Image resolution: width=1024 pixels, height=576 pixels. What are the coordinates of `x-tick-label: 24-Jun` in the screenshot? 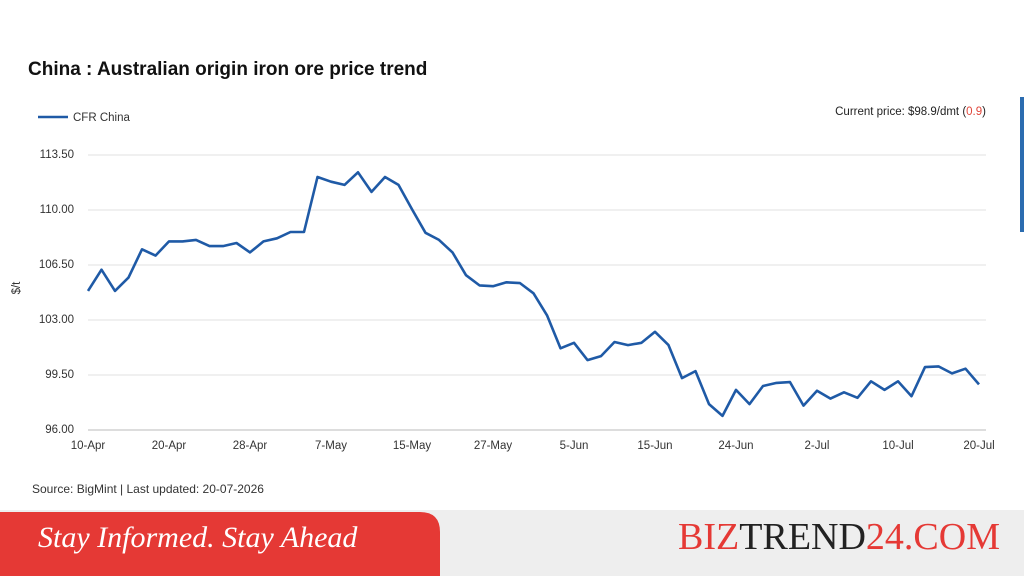 It's located at (735, 446).